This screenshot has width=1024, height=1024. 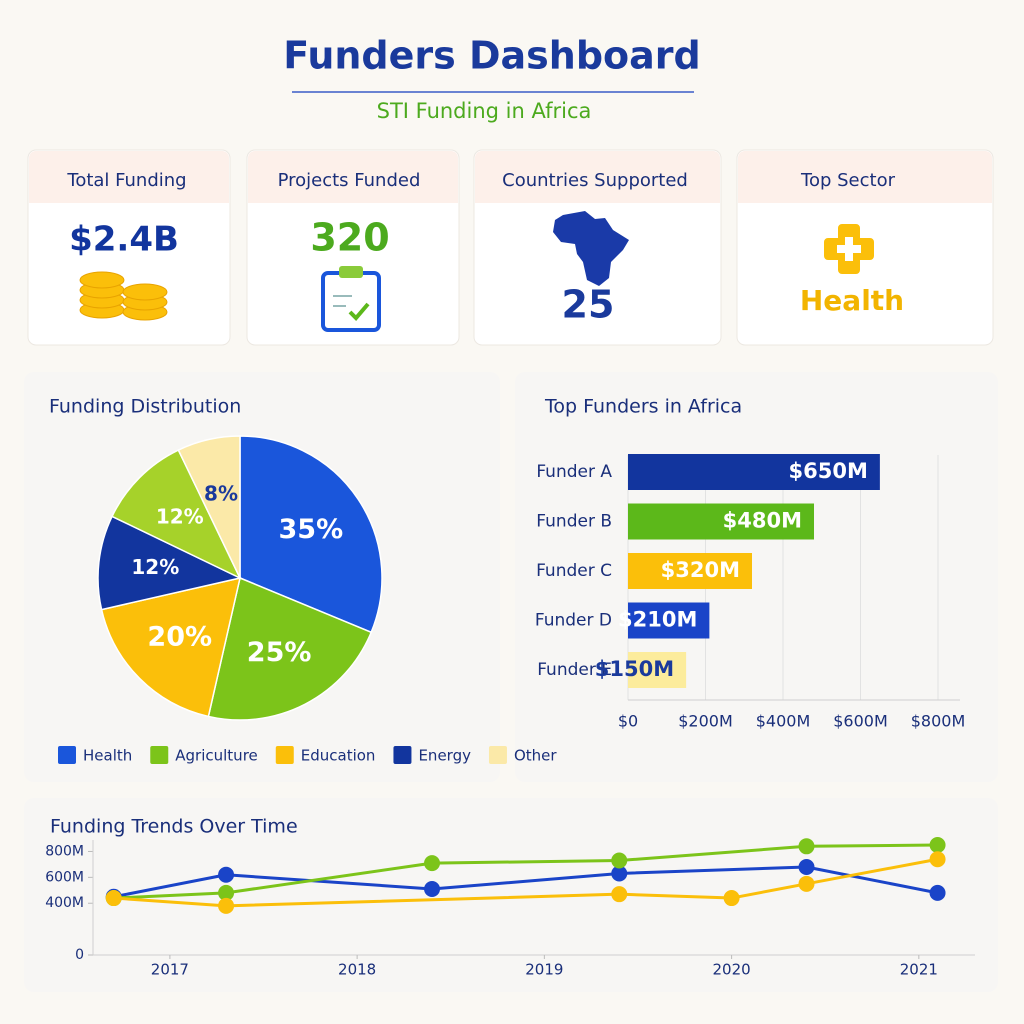 What do you see at coordinates (643, 407) in the screenshot?
I see `chart-title: Top Funders in Africa` at bounding box center [643, 407].